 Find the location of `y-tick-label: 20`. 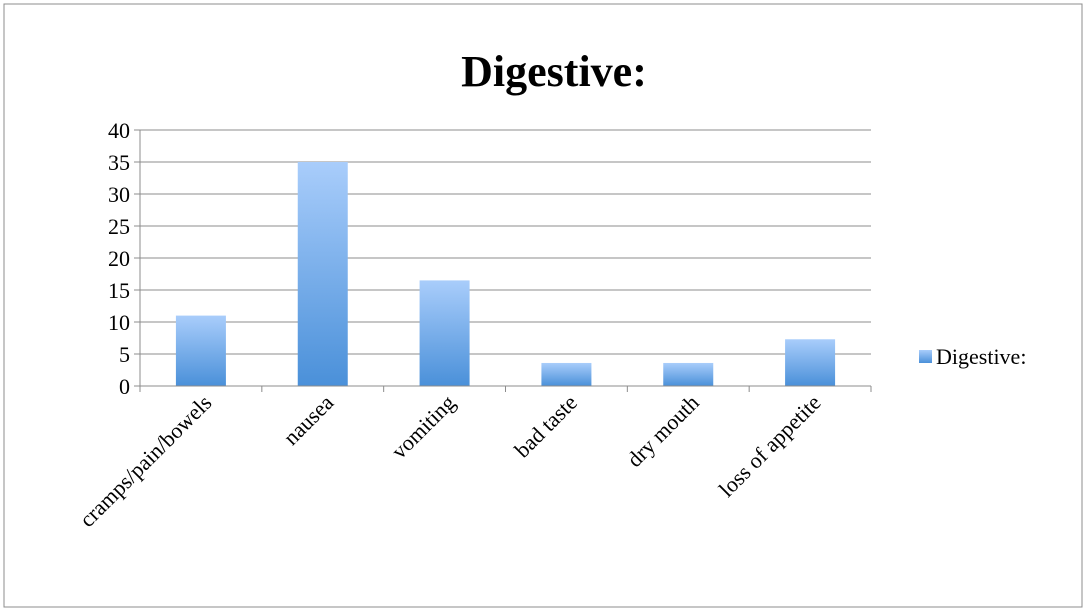

y-tick-label: 20 is located at coordinates (119, 258).